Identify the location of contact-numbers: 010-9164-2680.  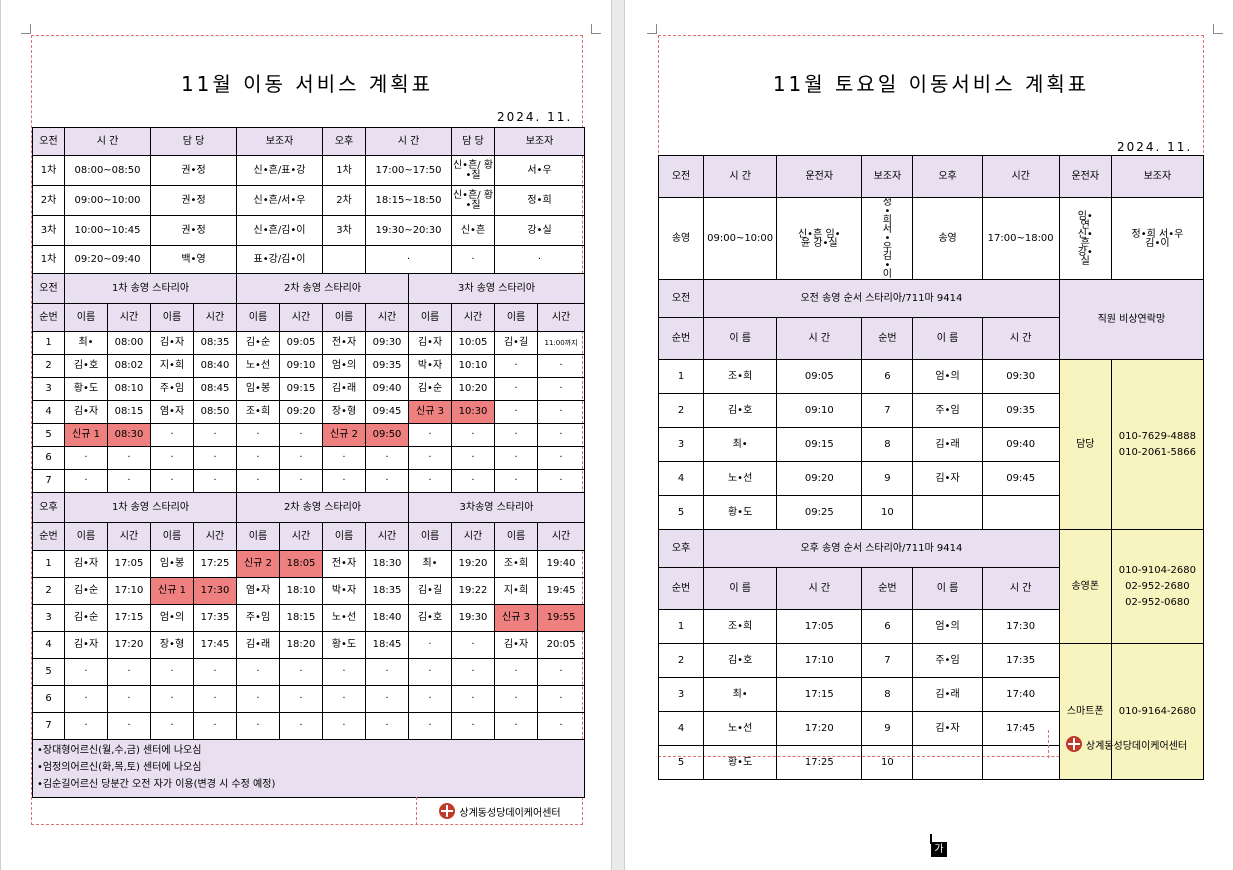
(1157, 711).